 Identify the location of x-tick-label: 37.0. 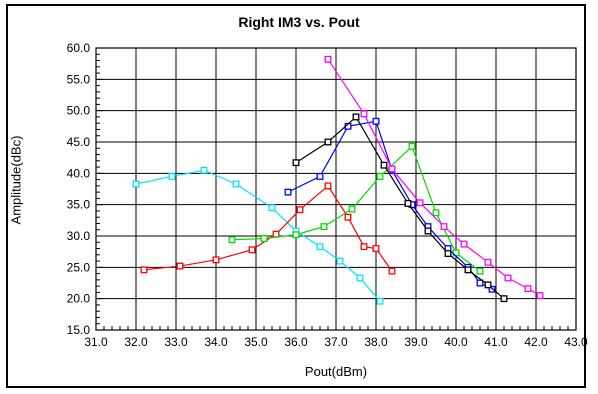
(336, 342).